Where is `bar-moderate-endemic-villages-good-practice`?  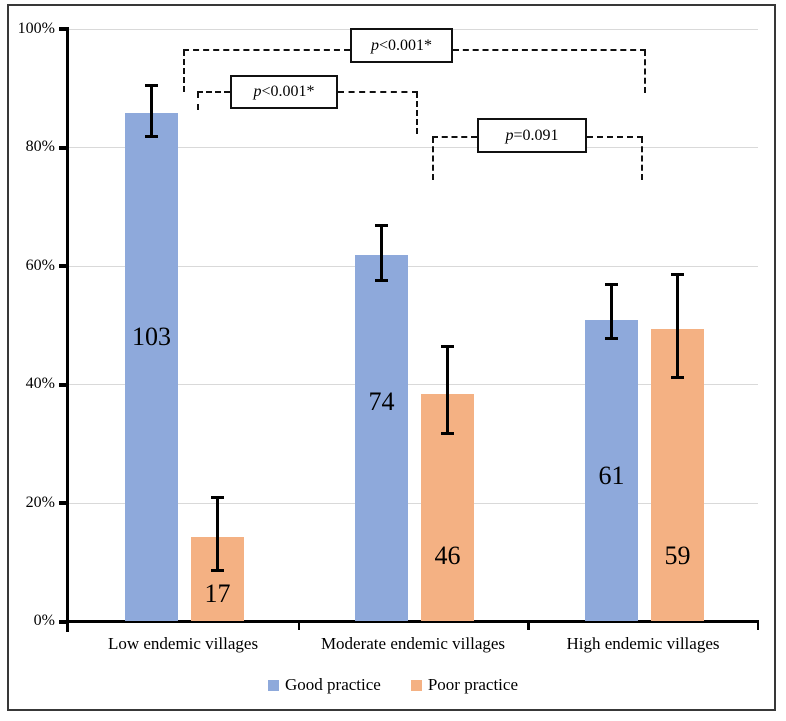
bar-moderate-endemic-villages-good-practice is located at coordinates (381, 438).